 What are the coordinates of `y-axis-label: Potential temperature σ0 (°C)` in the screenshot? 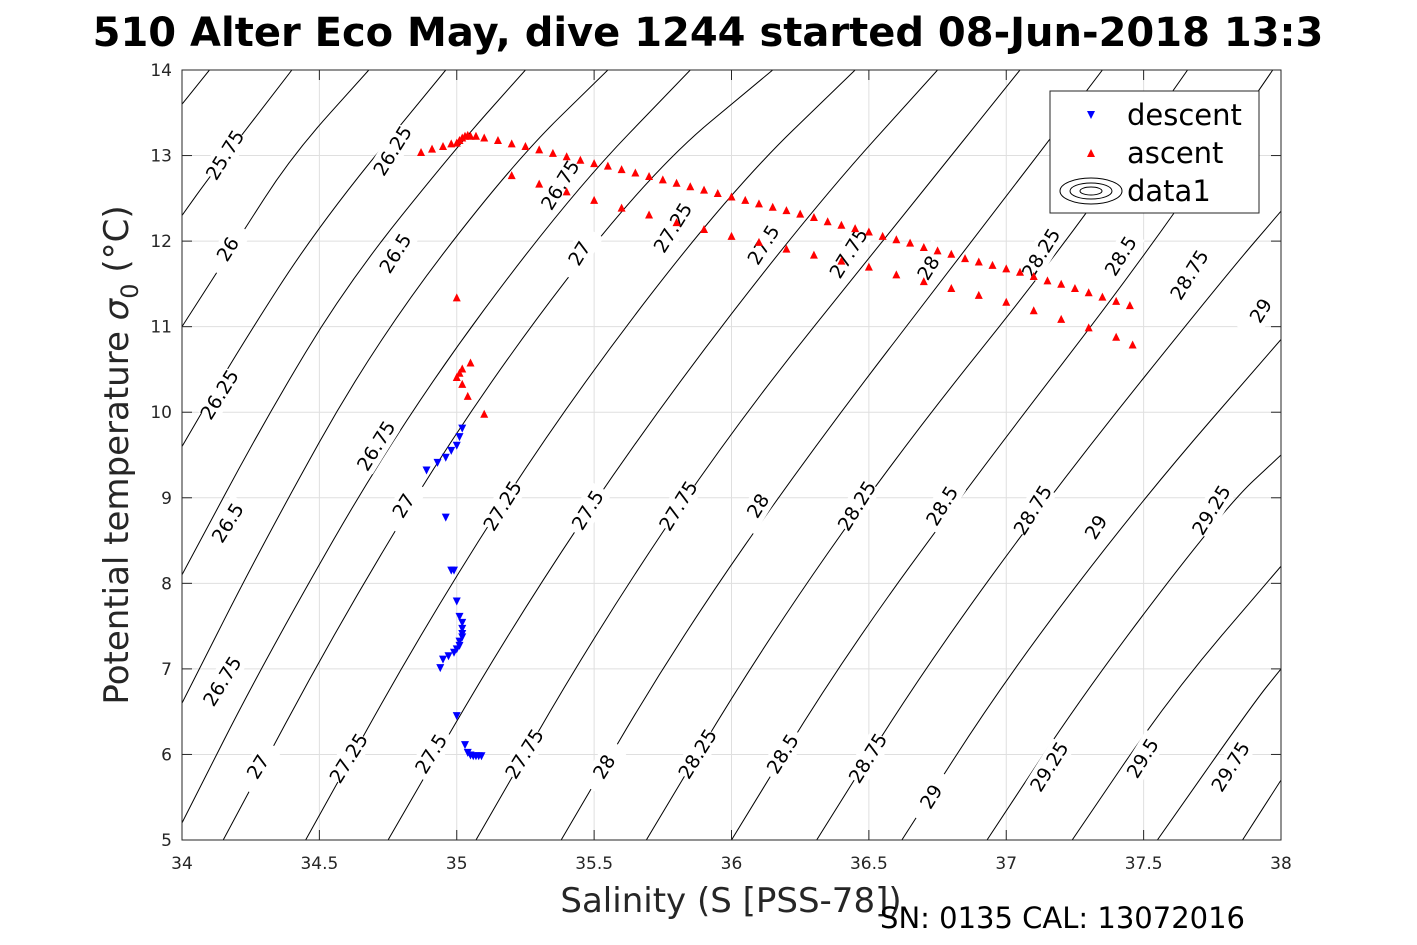 It's located at (120, 454).